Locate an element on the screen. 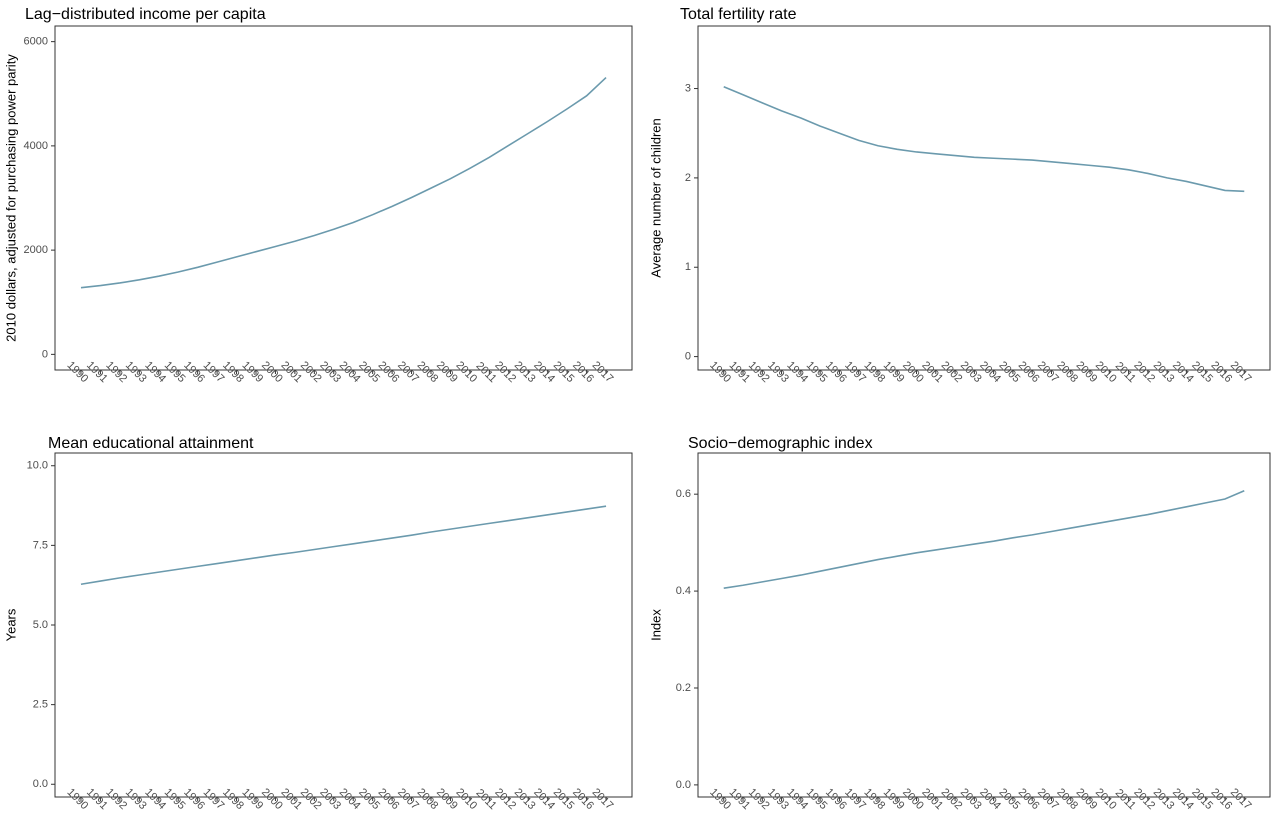 This screenshot has width=1280, height=831. y-tick-label: 5.0 is located at coordinates (40, 625).